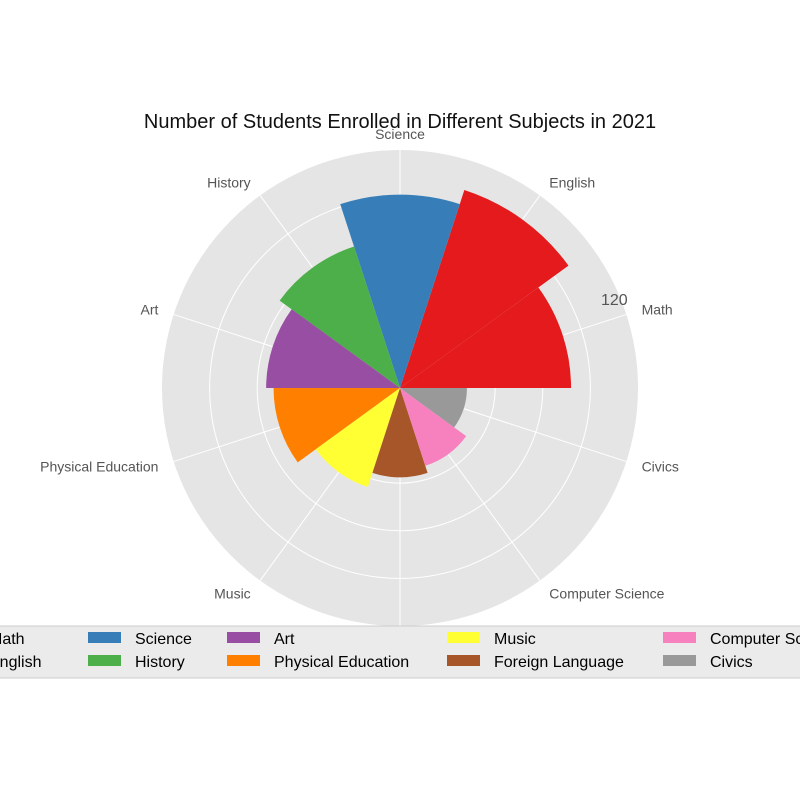  Describe the element at coordinates (400, 433) in the screenshot. I see `bar-foreign-language` at that location.